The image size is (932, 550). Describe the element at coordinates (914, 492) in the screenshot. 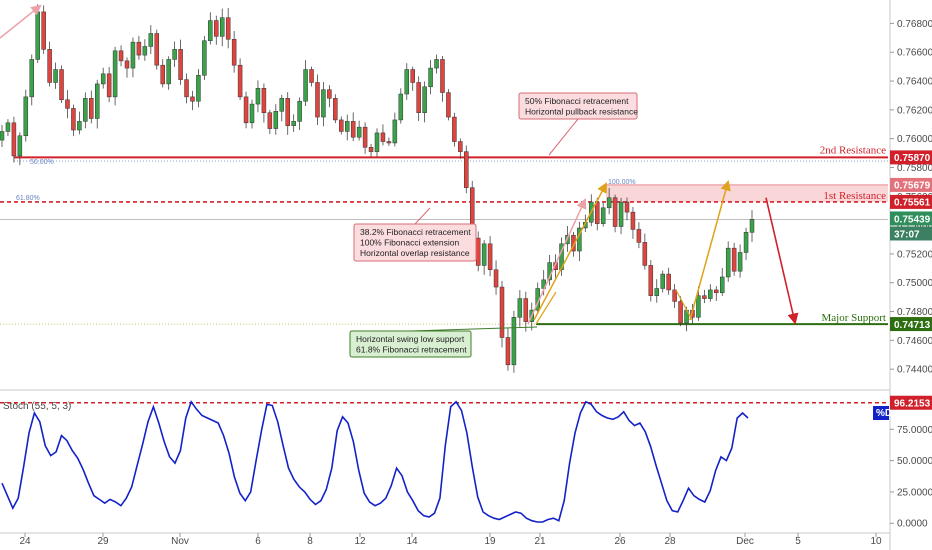

I see `stoch-tick-label: 25.0000` at that location.